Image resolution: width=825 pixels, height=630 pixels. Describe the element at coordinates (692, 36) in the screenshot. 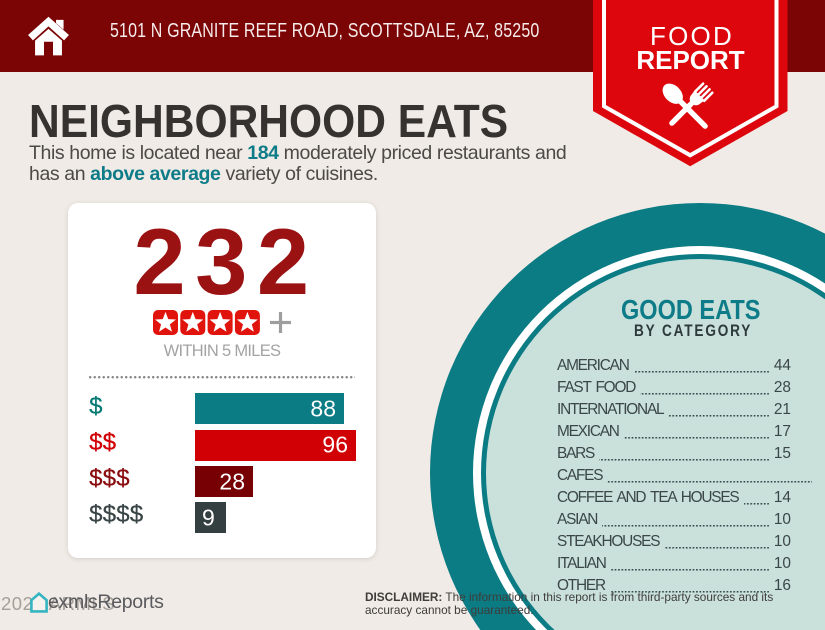

I see `svg-text: FOOD` at that location.